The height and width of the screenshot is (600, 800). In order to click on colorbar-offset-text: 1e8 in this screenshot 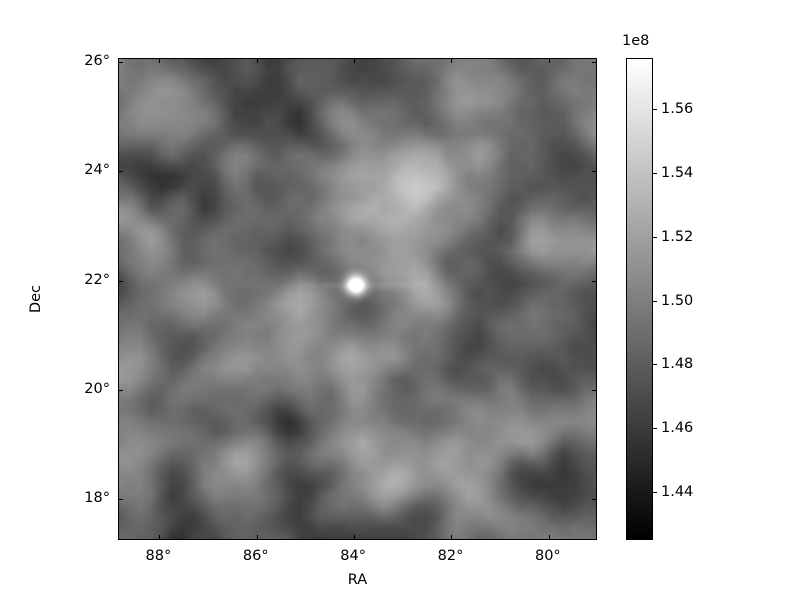, I will do `click(636, 41)`.